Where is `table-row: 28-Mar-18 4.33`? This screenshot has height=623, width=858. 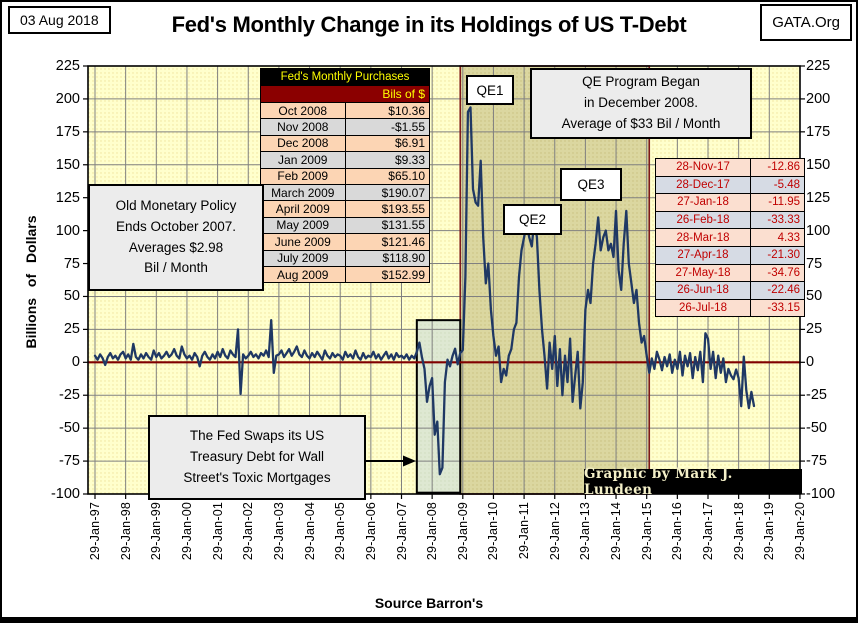 table-row: 28-Mar-18 4.33 is located at coordinates (730, 237).